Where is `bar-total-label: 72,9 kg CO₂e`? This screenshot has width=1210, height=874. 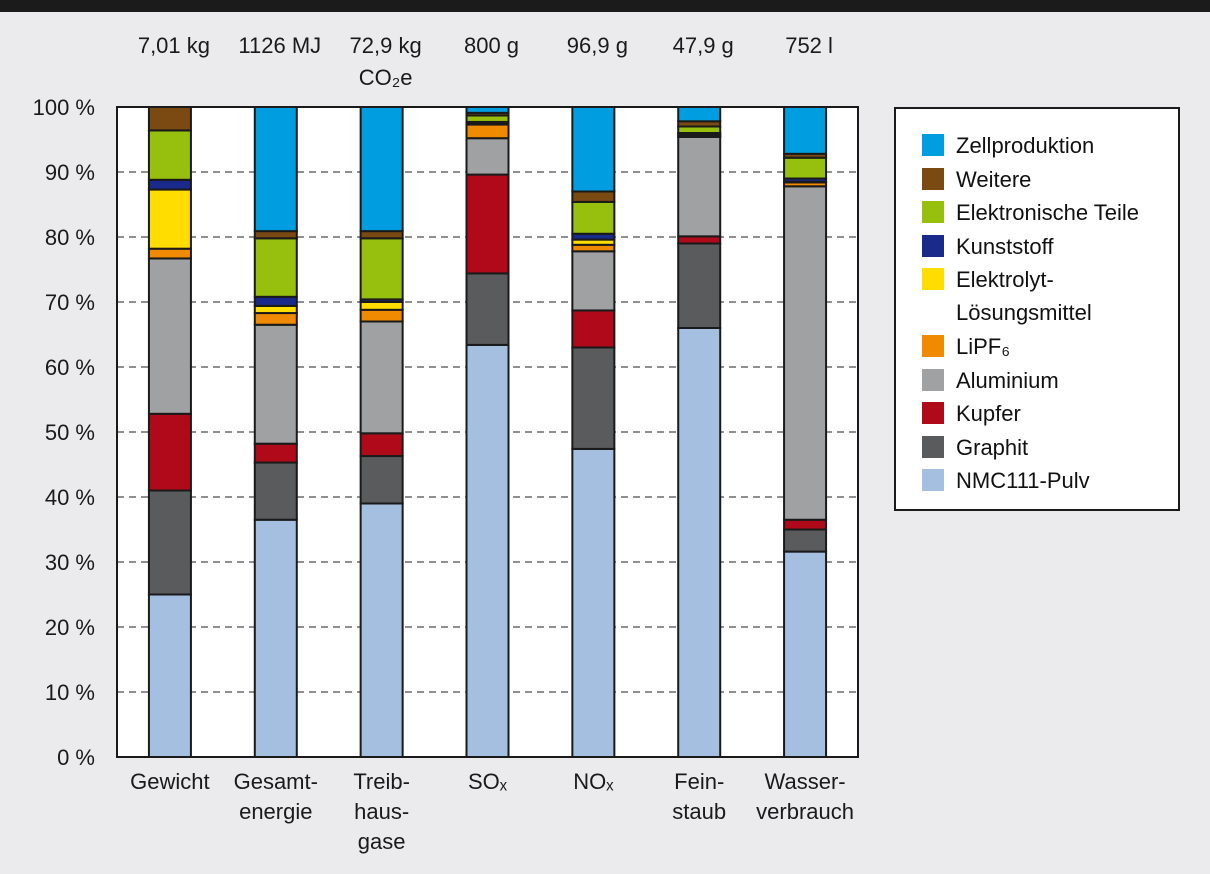
bar-total-label: 72,9 kg CO₂e is located at coordinates (386, 61).